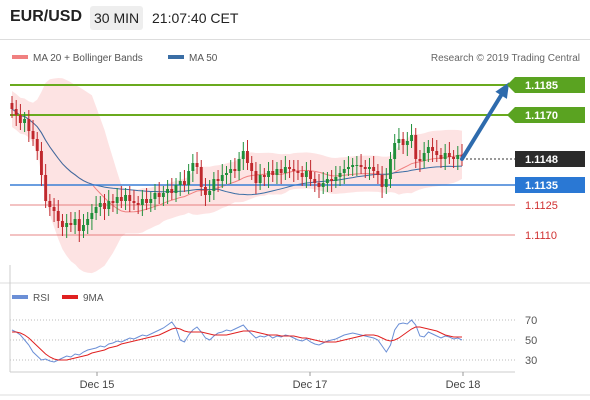  What do you see at coordinates (295, 20) in the screenshot?
I see `chart-header: EUR/USD 30 MIN 21:07:40 CET` at bounding box center [295, 20].